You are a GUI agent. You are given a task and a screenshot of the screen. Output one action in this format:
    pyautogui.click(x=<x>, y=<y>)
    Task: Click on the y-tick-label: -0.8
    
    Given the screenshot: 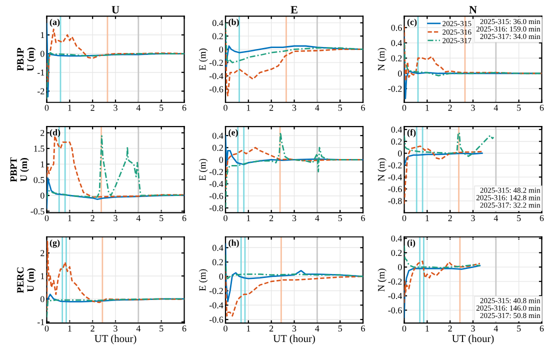 What is the action you would take?
    pyautogui.click(x=216, y=208)
    